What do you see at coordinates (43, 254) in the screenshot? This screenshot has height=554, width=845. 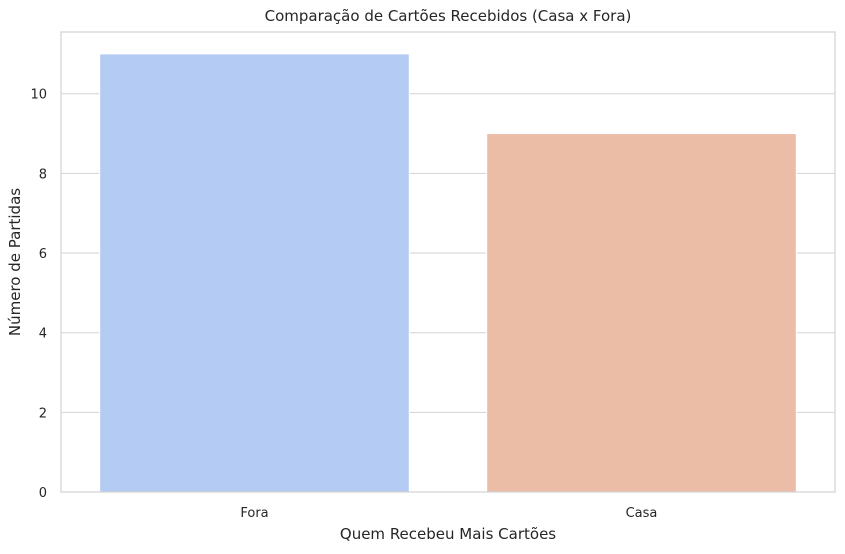 I see `y-tick-label-6: 6` at bounding box center [43, 254].